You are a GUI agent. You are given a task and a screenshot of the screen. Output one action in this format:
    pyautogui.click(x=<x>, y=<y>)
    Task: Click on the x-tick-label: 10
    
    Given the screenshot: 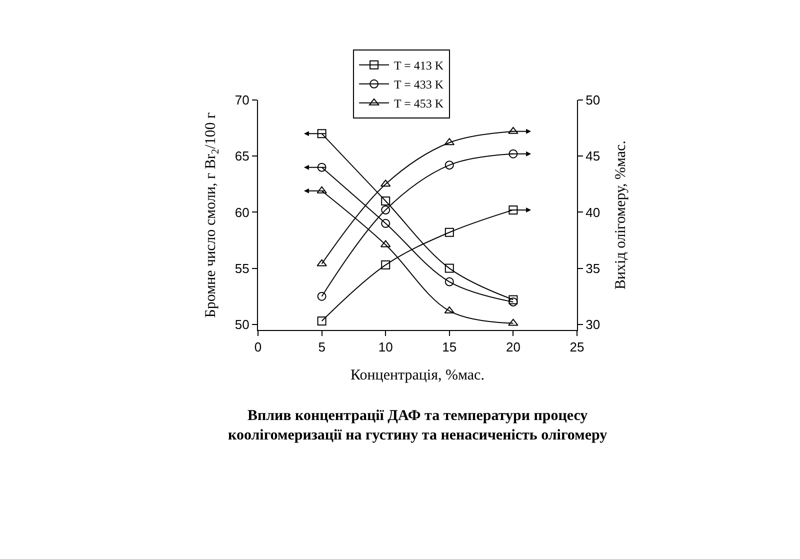 What is the action you would take?
    pyautogui.click(x=385, y=347)
    